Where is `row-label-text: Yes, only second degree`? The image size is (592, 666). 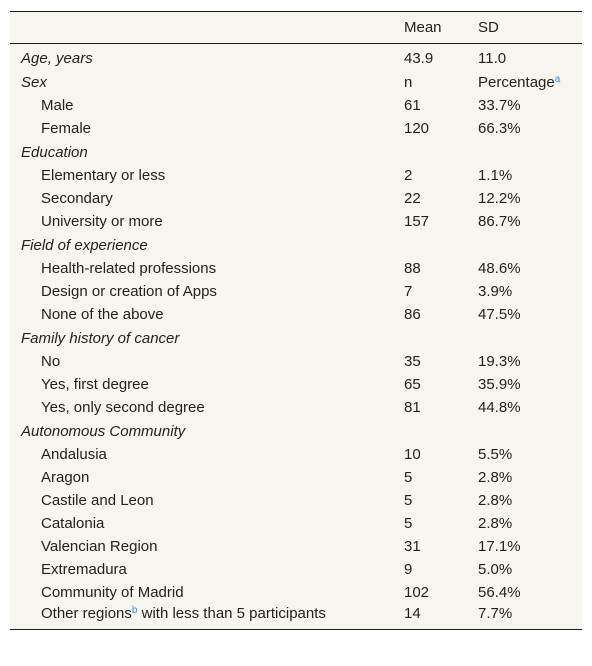
row-label-text: Yes, only second degree is located at coordinates (123, 407).